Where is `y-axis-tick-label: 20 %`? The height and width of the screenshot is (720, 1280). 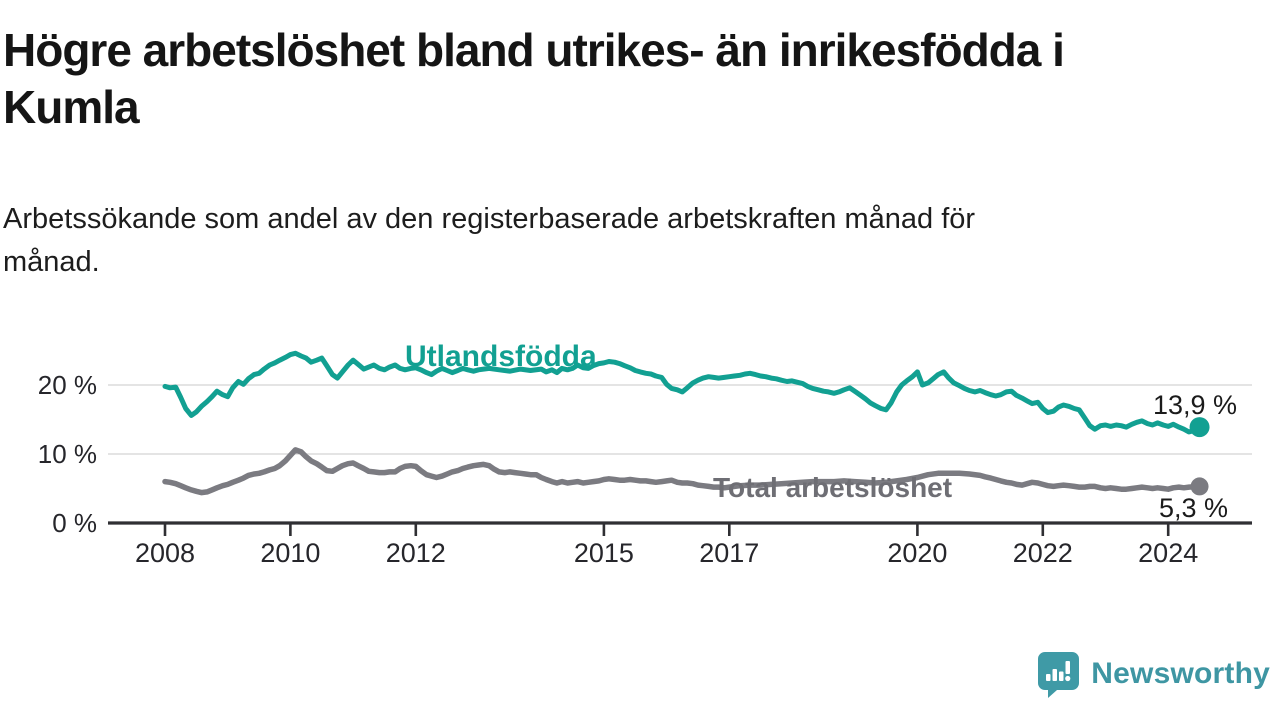 y-axis-tick-label: 20 % is located at coordinates (67, 385).